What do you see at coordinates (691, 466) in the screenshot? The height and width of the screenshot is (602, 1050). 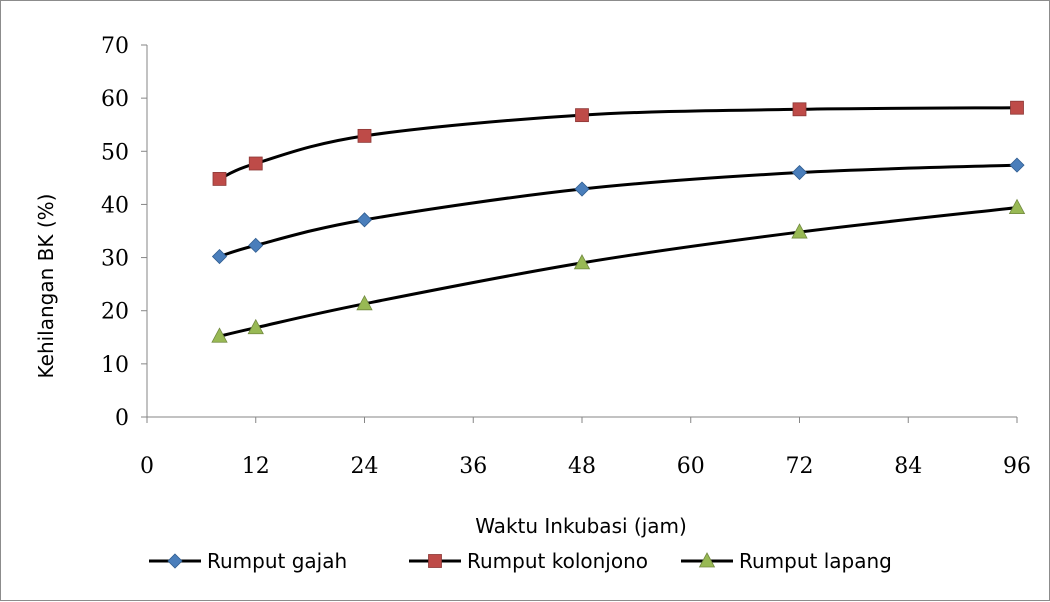 I see `x-tick-label: 60` at bounding box center [691, 466].